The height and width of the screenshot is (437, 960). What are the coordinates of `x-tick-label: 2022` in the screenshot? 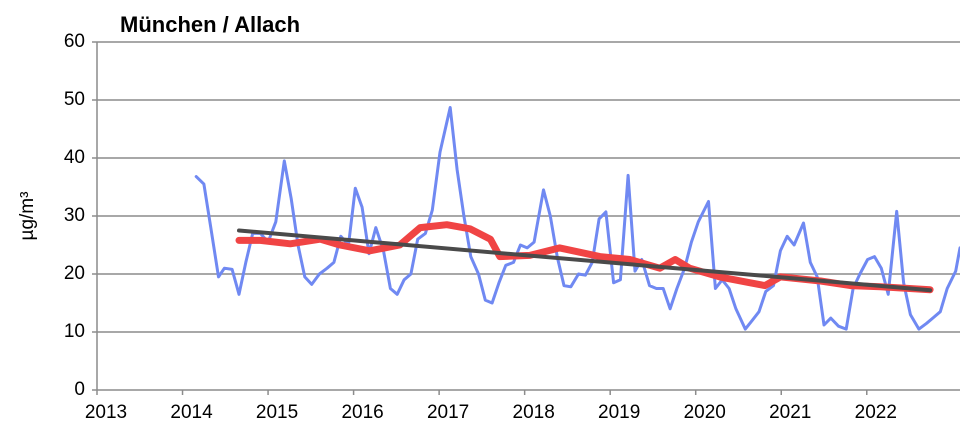 It's located at (876, 412).